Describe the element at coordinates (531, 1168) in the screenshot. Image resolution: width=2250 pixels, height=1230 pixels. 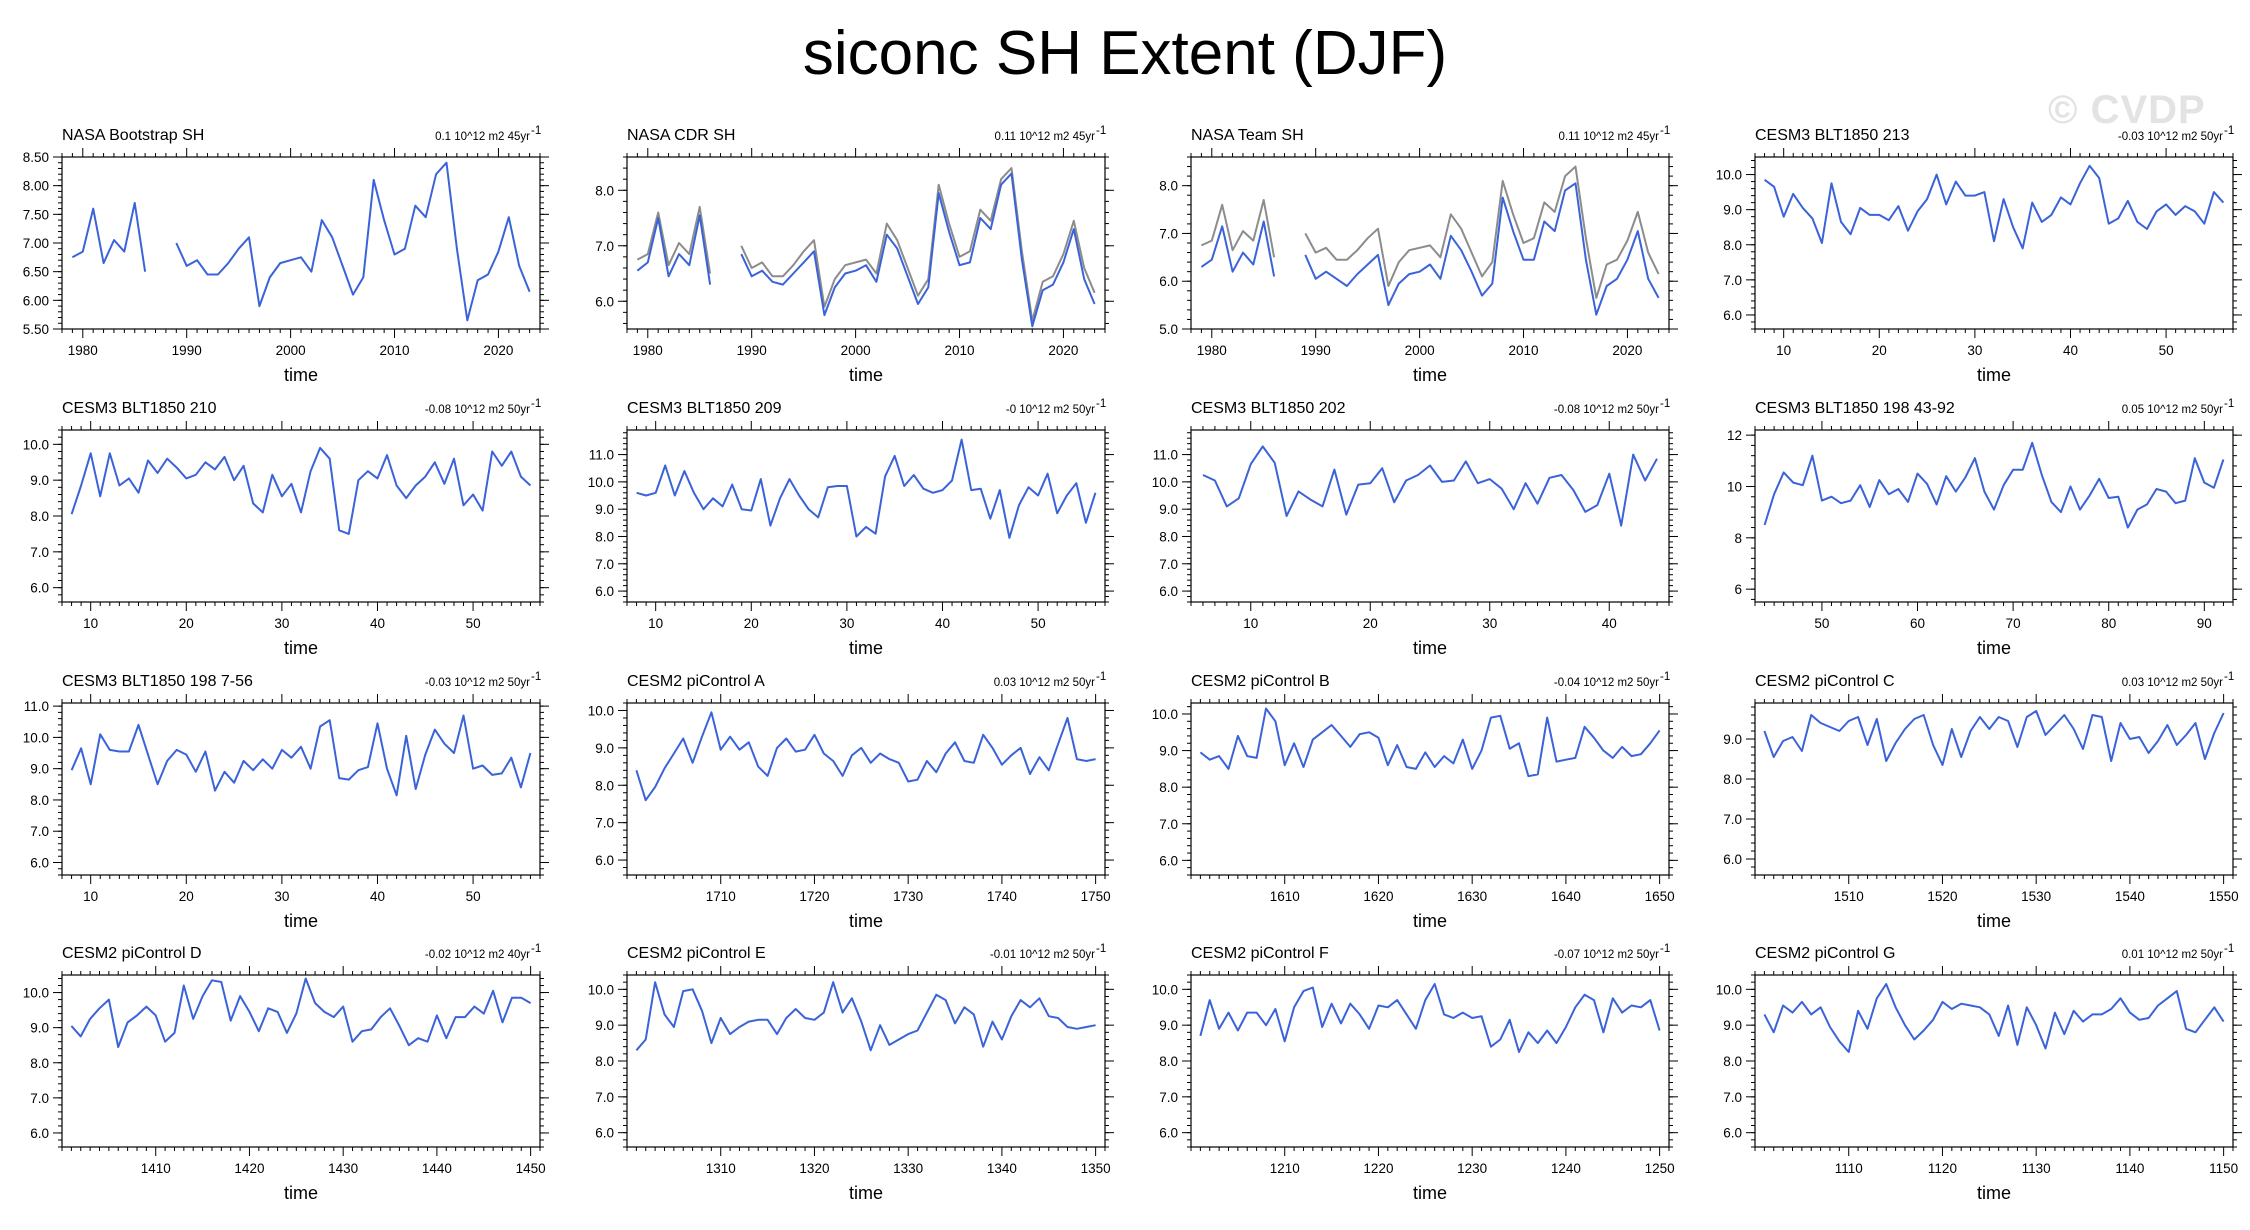
I see `x-tick-label: 1450` at that location.